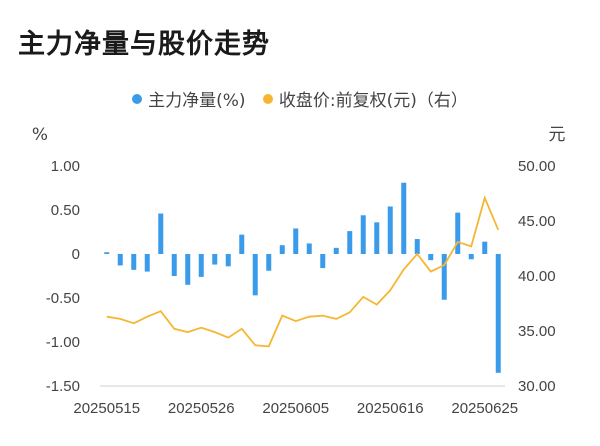 The width and height of the screenshot is (600, 446). I want to click on x-axis-tick-label: 20250605, so click(295, 408).